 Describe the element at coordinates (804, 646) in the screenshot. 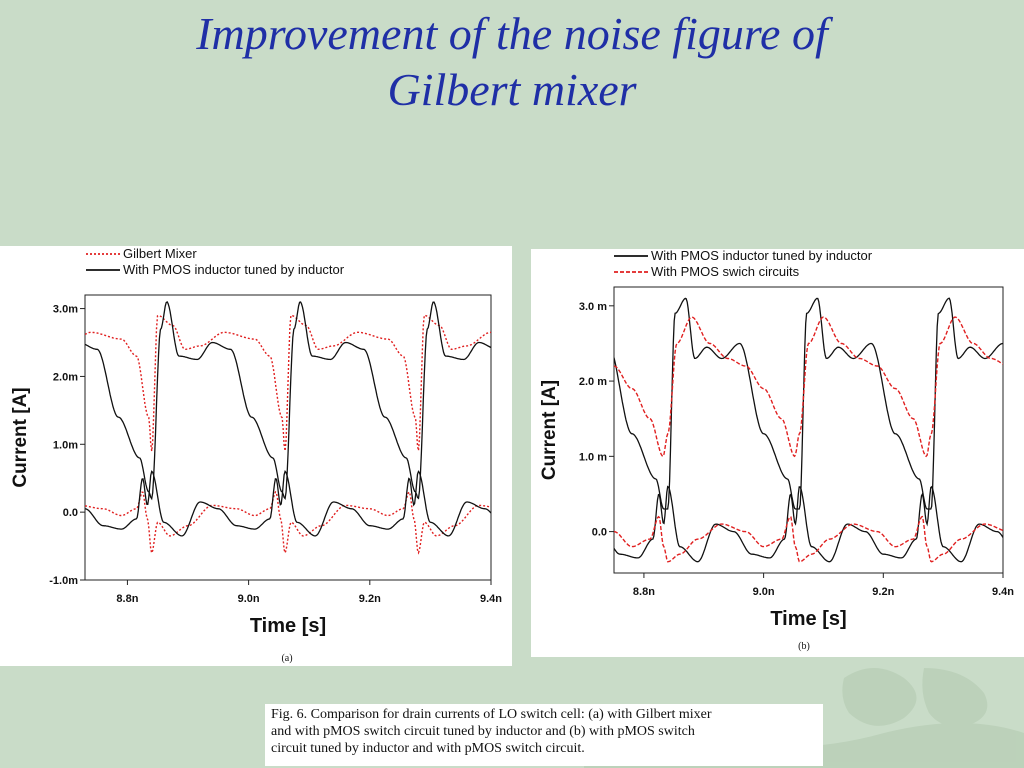

I see `panel-label: (b)` at that location.